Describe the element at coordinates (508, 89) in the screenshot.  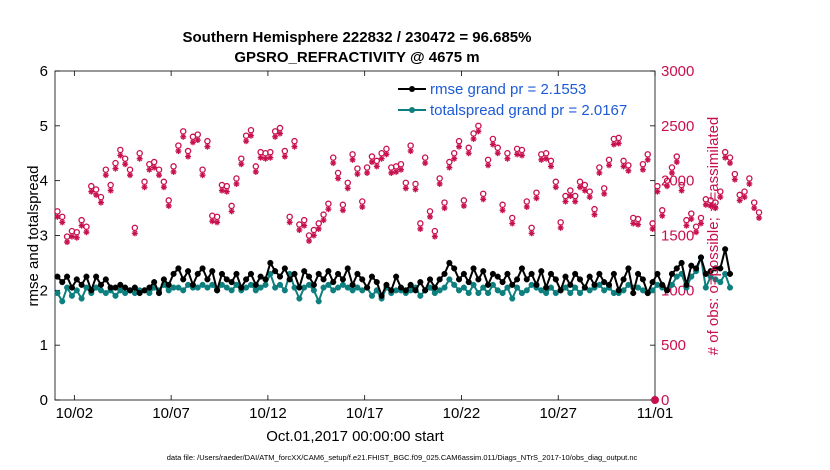
I see `legend-rmse-label: rmse grand pr = 2.1553` at that location.